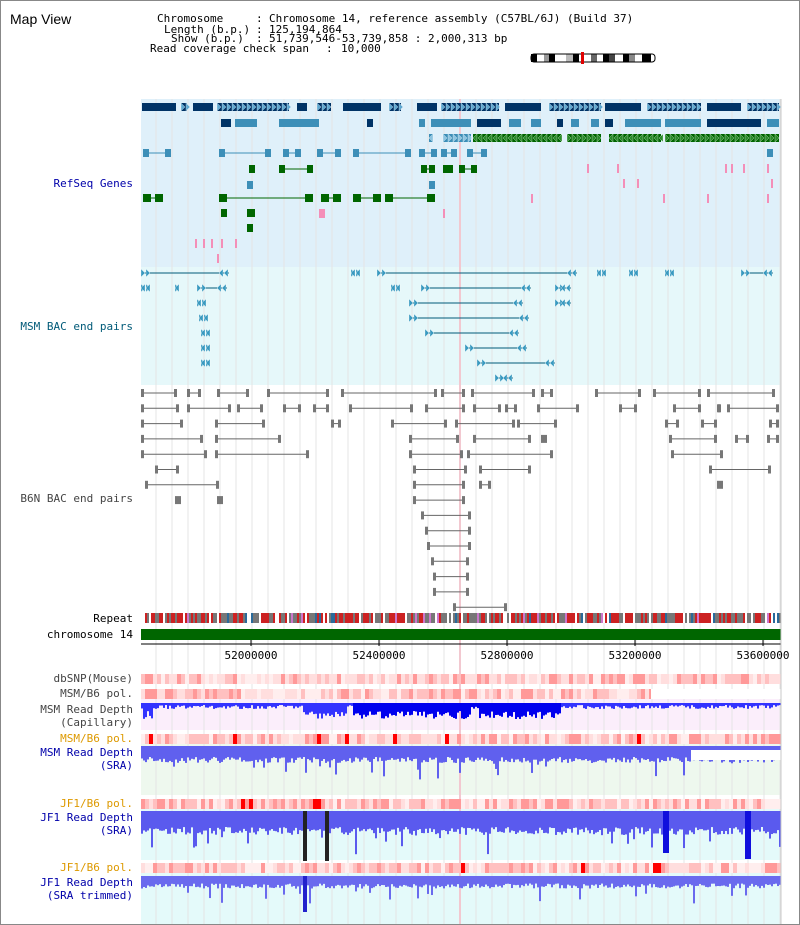  I want to click on dbsnp-label: dbSNP(Mouse), so click(93, 678).